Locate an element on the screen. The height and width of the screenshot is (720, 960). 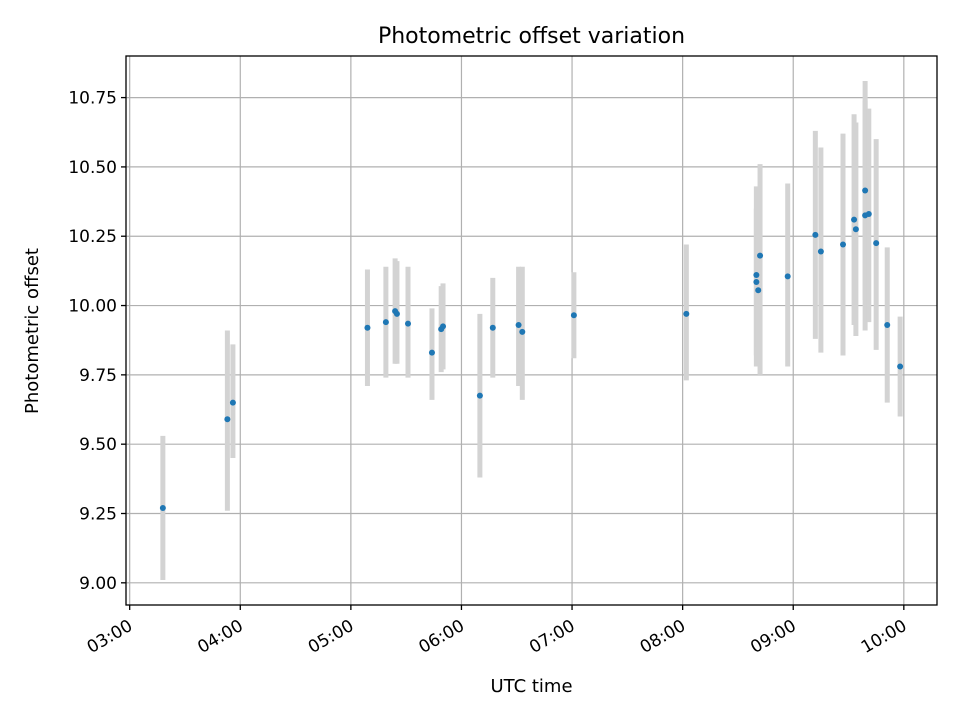
y-tick-label: 9.50 is located at coordinates (98, 445).